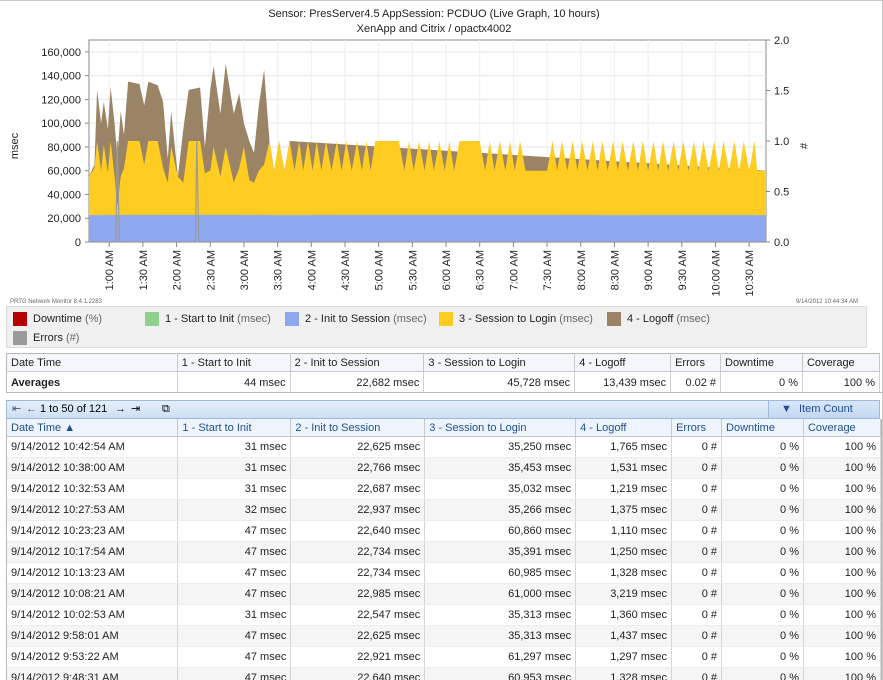  Describe the element at coordinates (15, 145) in the screenshot. I see `y-axis-label: msec` at that location.